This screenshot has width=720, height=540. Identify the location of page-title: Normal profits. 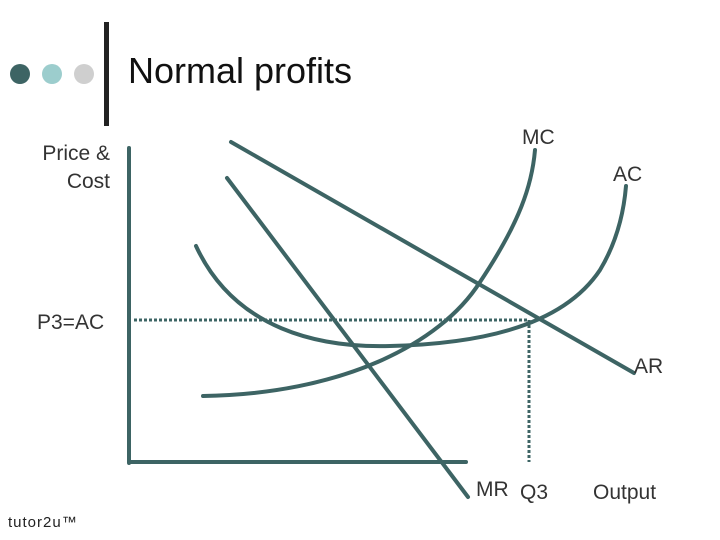
(240, 70).